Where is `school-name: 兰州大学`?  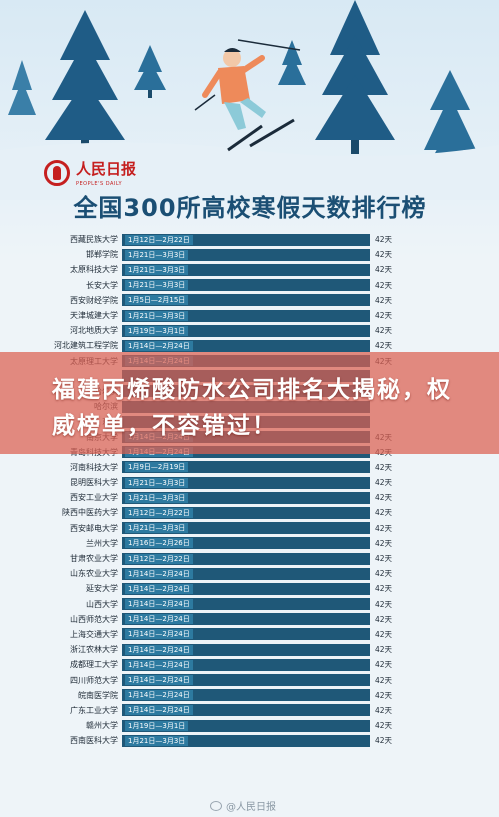
school-name: 兰州大学 is located at coordinates (102, 543).